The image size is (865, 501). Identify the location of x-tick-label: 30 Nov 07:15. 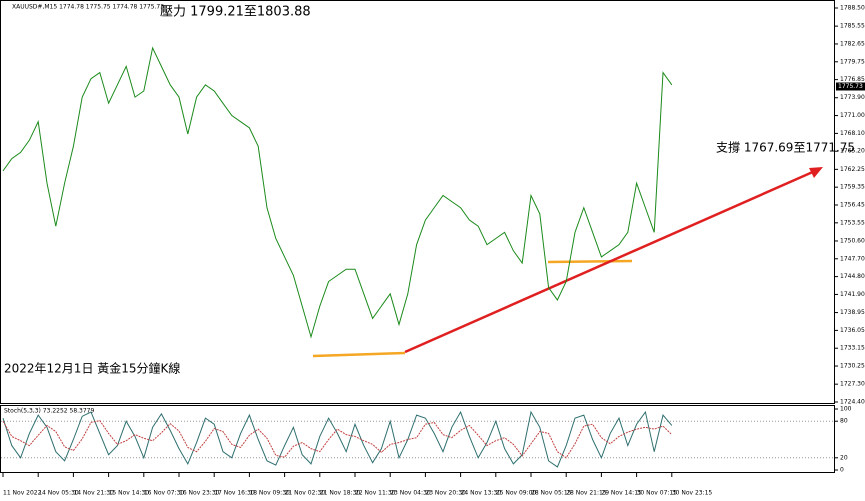
(657, 493).